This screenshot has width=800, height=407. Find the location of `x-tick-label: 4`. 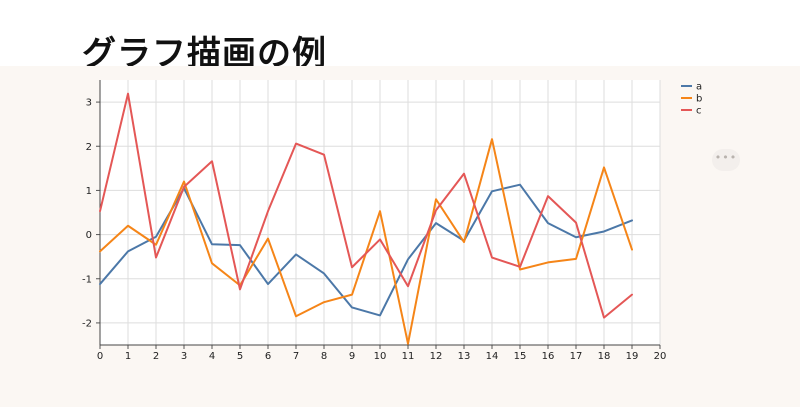

x-tick-label: 4 is located at coordinates (212, 356).